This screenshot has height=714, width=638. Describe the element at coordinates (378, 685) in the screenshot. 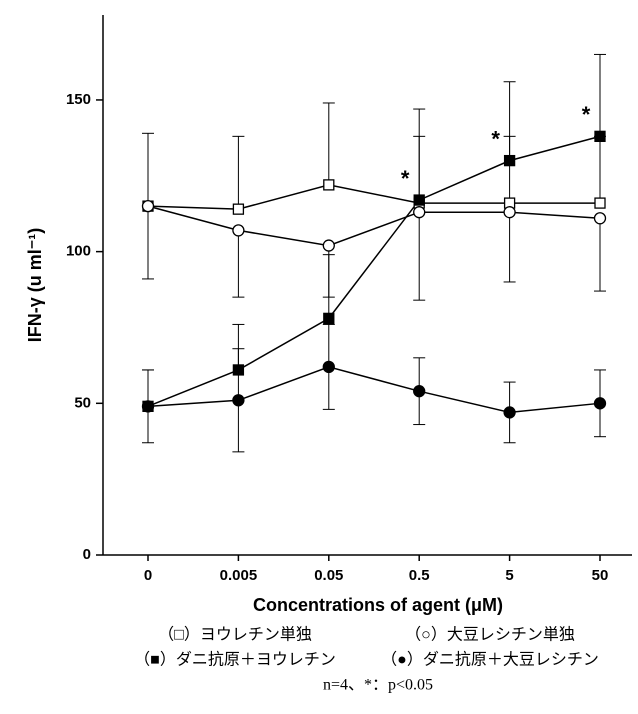

I see `note: n=4、*：p<0.05` at that location.